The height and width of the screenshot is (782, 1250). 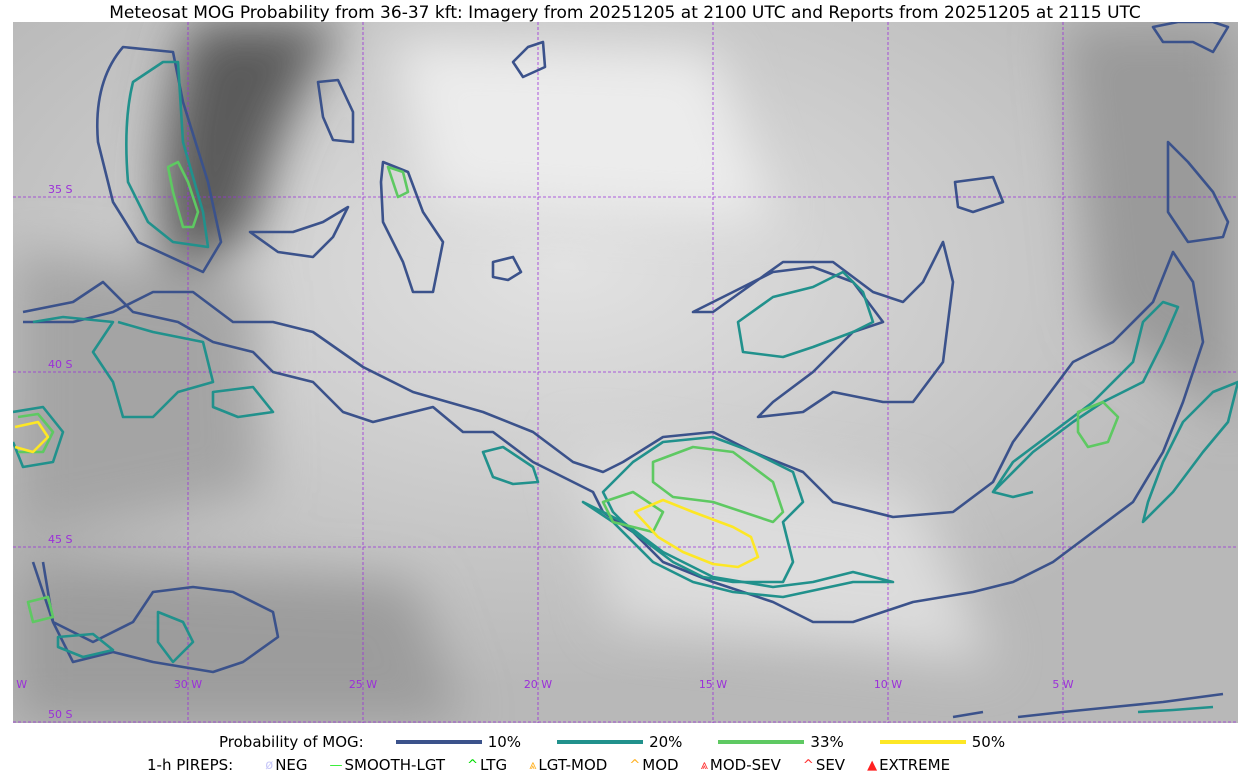 What do you see at coordinates (336, 765) in the screenshot?
I see `line-icon: —` at bounding box center [336, 765].